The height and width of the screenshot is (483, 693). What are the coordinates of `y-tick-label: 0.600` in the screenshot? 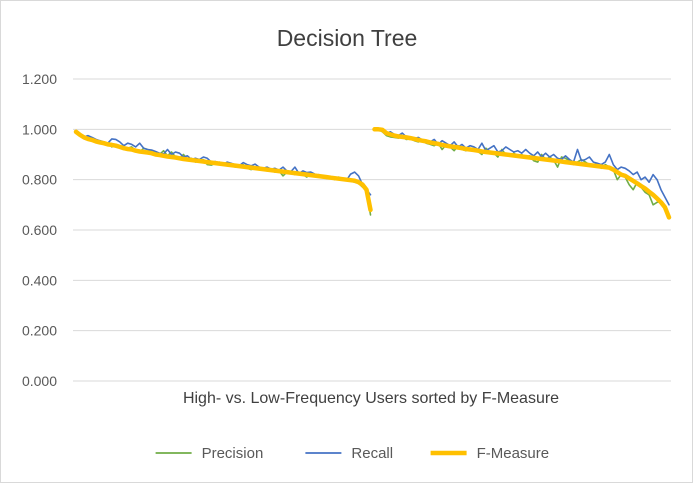 It's located at (39, 230).